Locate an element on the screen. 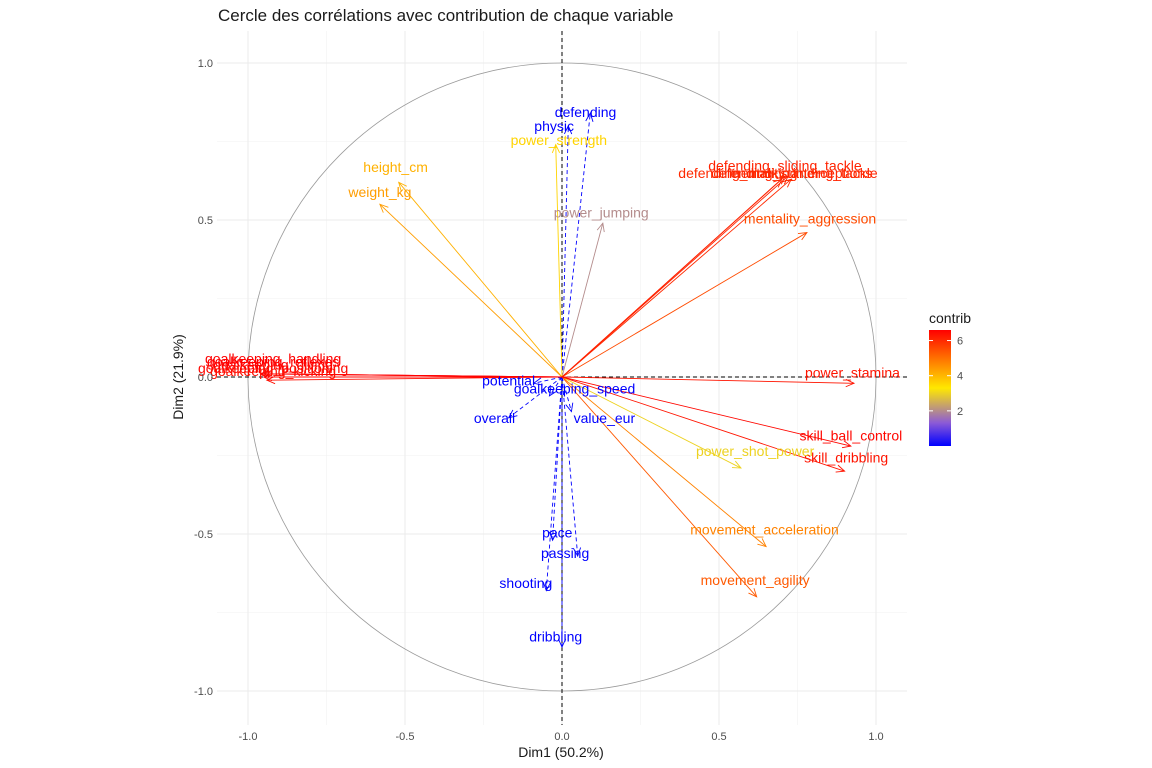 Image resolution: width=1152 pixels, height=768 pixels. variable-label: defending_sliding_tackle is located at coordinates (785, 165).